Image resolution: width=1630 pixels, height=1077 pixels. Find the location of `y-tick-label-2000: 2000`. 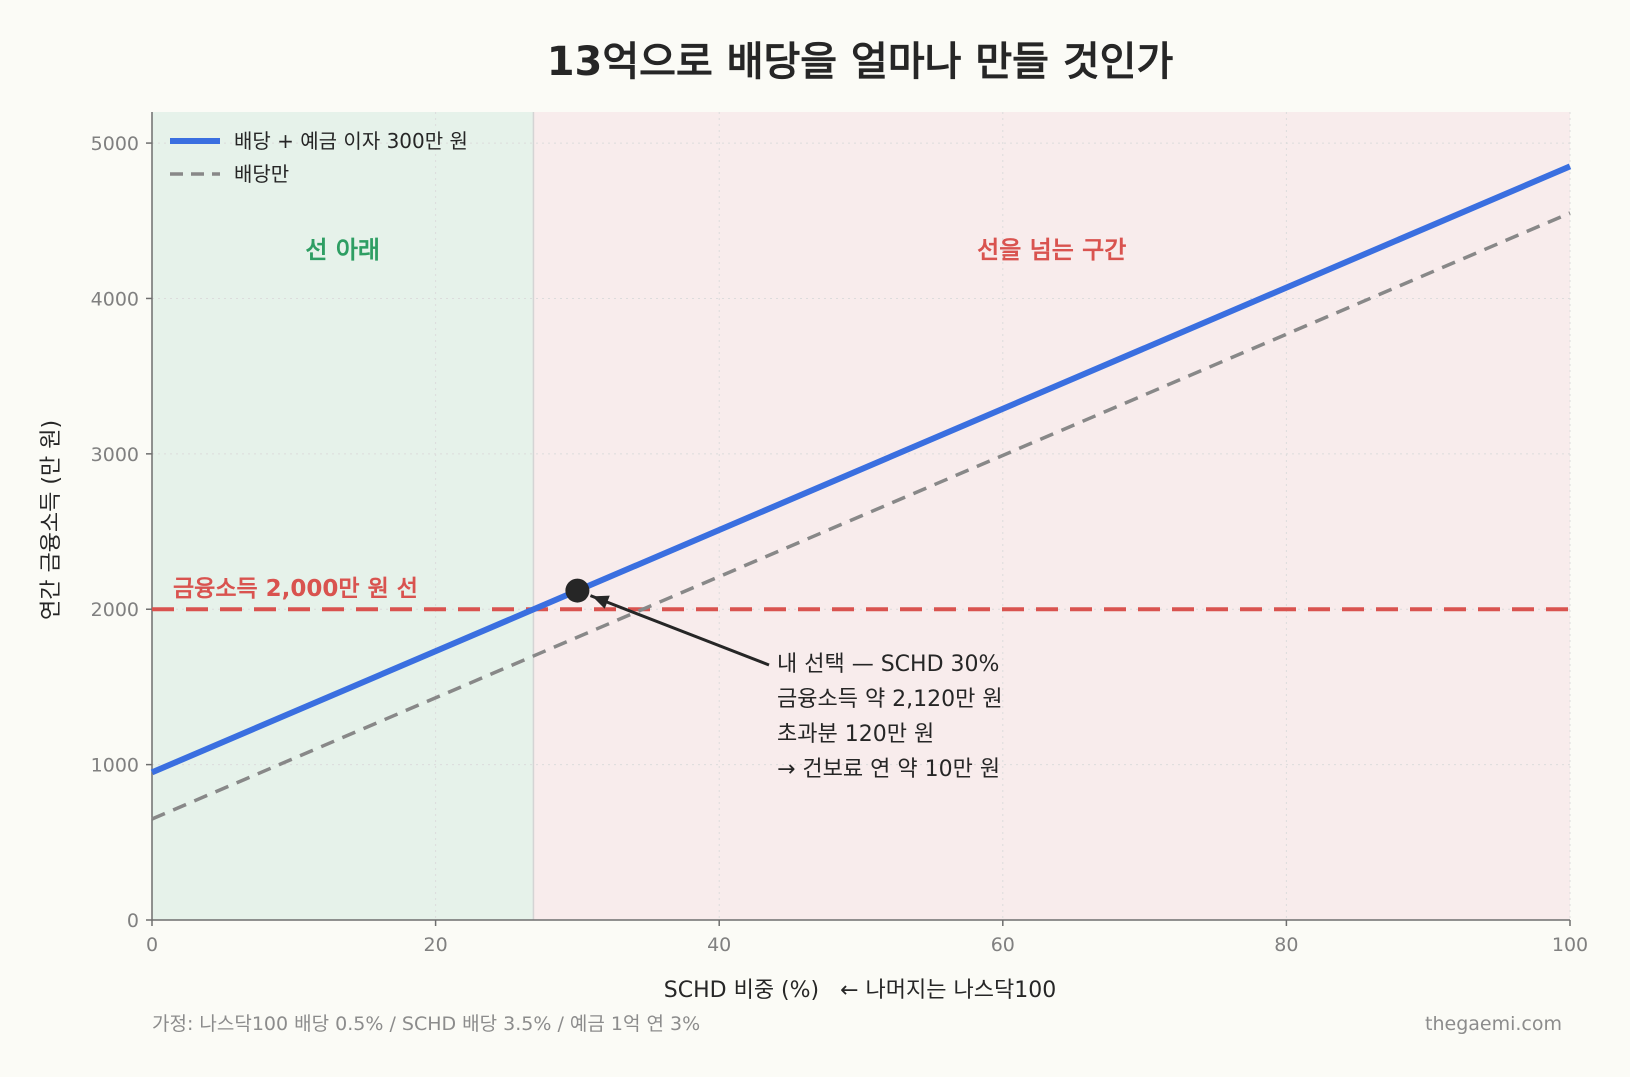

y-tick-label-2000: 2000 is located at coordinates (115, 610).